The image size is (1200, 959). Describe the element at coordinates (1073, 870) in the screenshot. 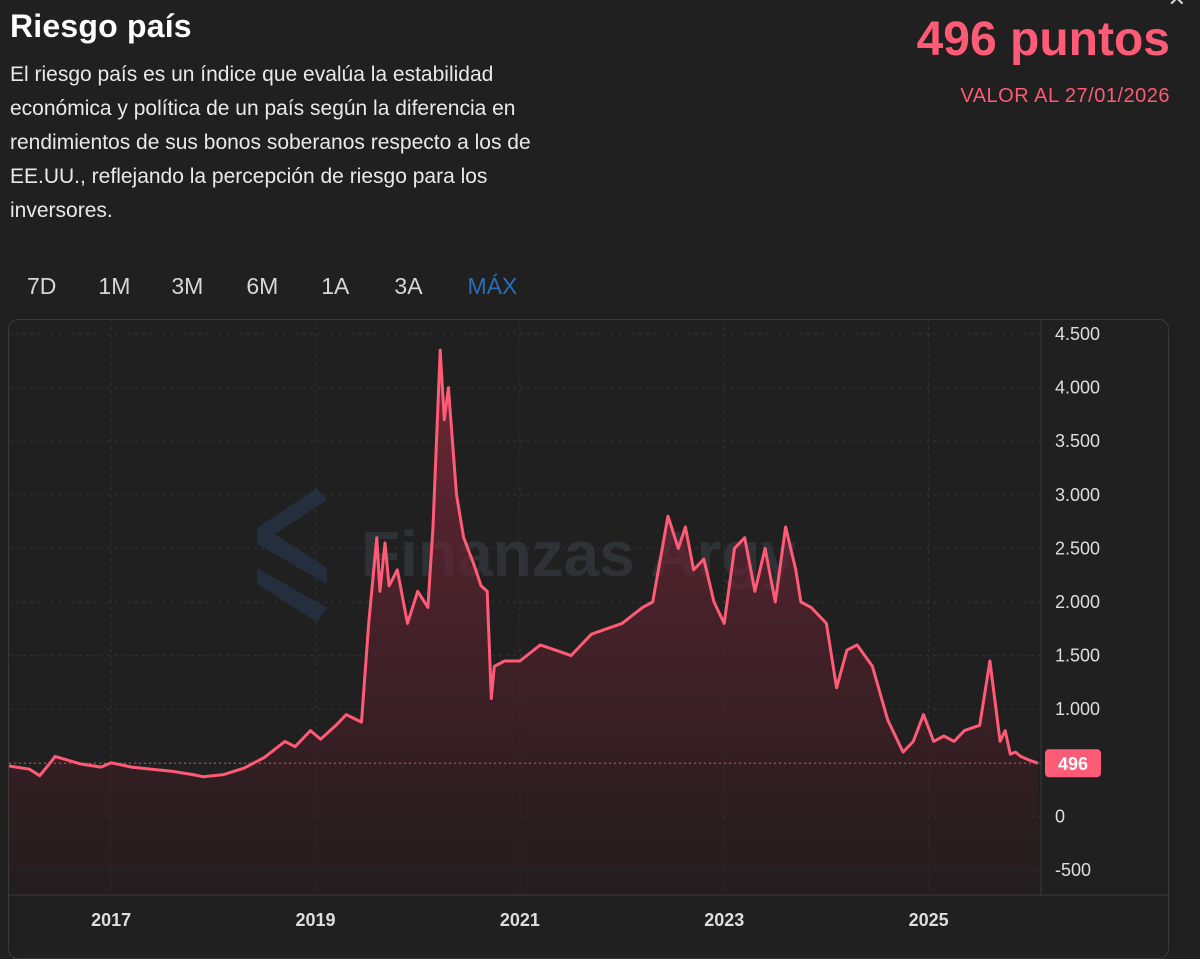

I see `y-tick-label: -500` at that location.